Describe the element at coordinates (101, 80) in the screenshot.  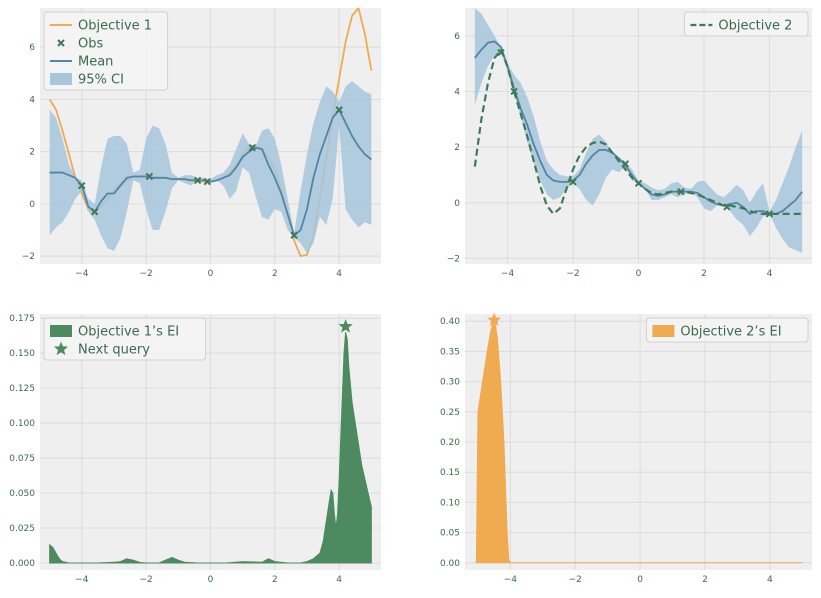
I see `legend-label: 95% CI` at that location.